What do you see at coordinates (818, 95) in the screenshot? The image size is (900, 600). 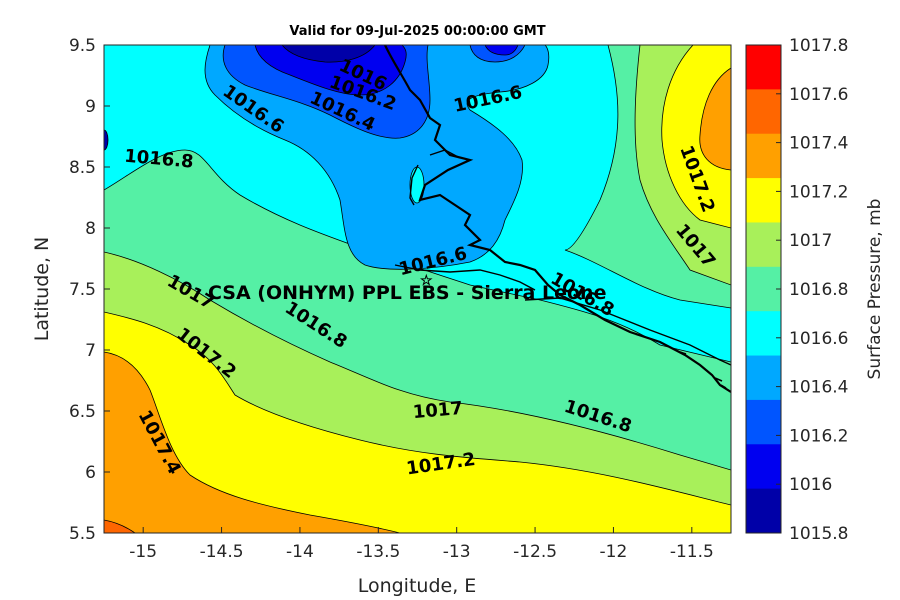 I see `colorbar-tick-label: 1017.6` at bounding box center [818, 95].